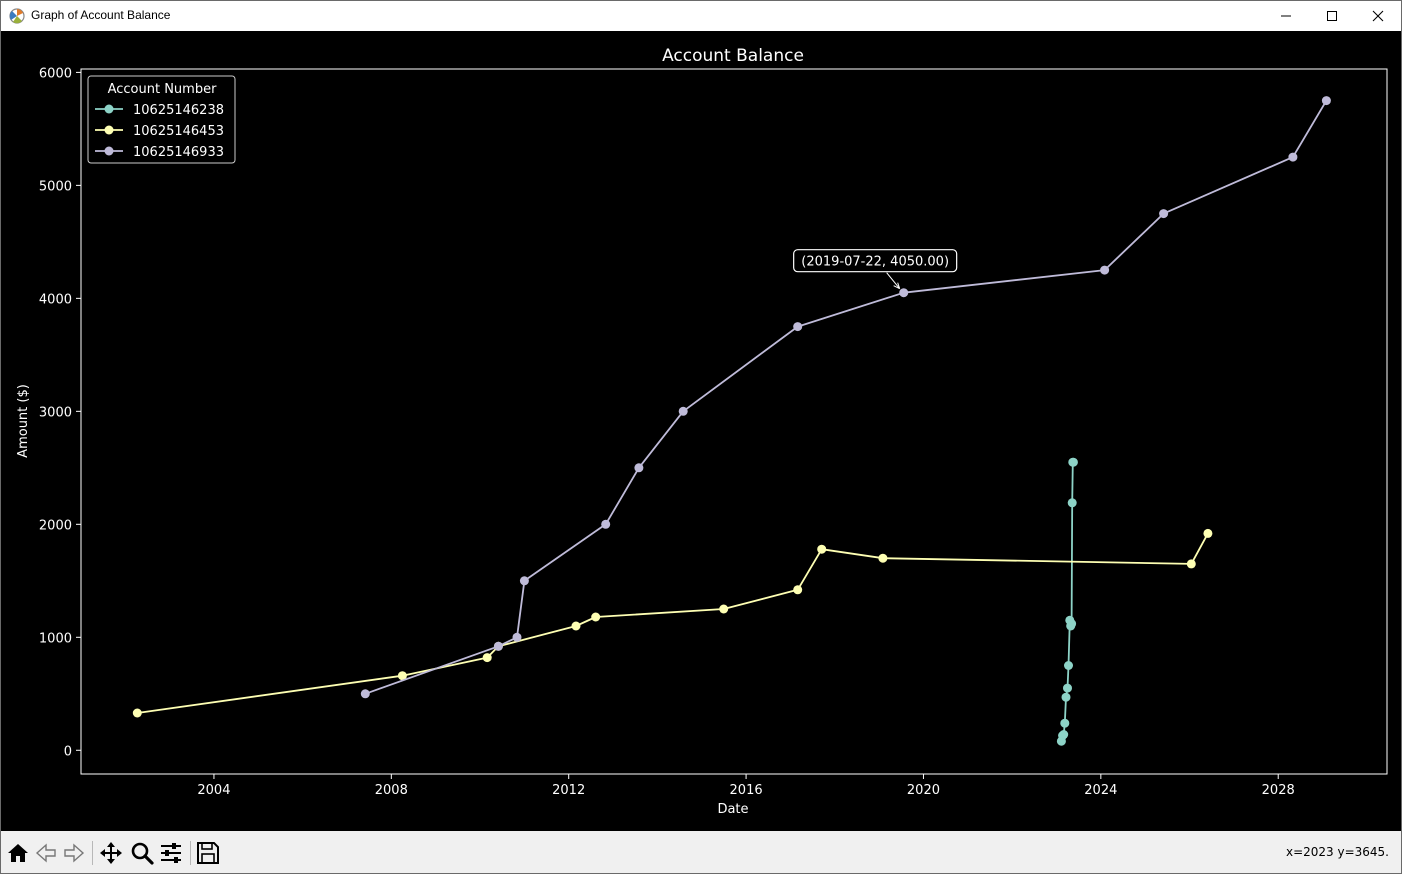 The width and height of the screenshot is (1402, 874). I want to click on minimize-icon, so click(1286, 16).